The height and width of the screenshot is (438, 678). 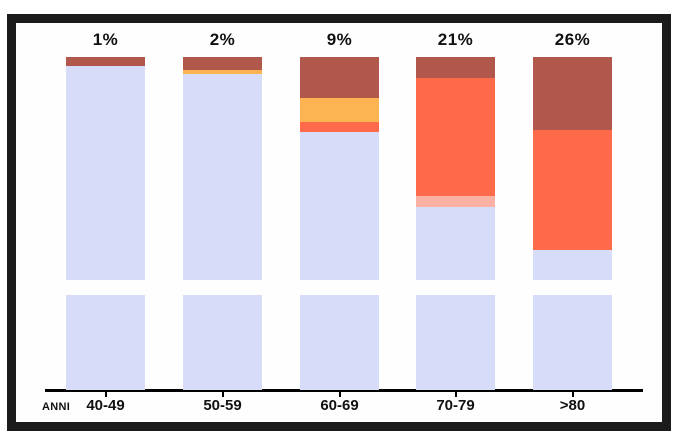 What do you see at coordinates (455, 405) in the screenshot?
I see `x-axis-category-label: 70-79` at bounding box center [455, 405].